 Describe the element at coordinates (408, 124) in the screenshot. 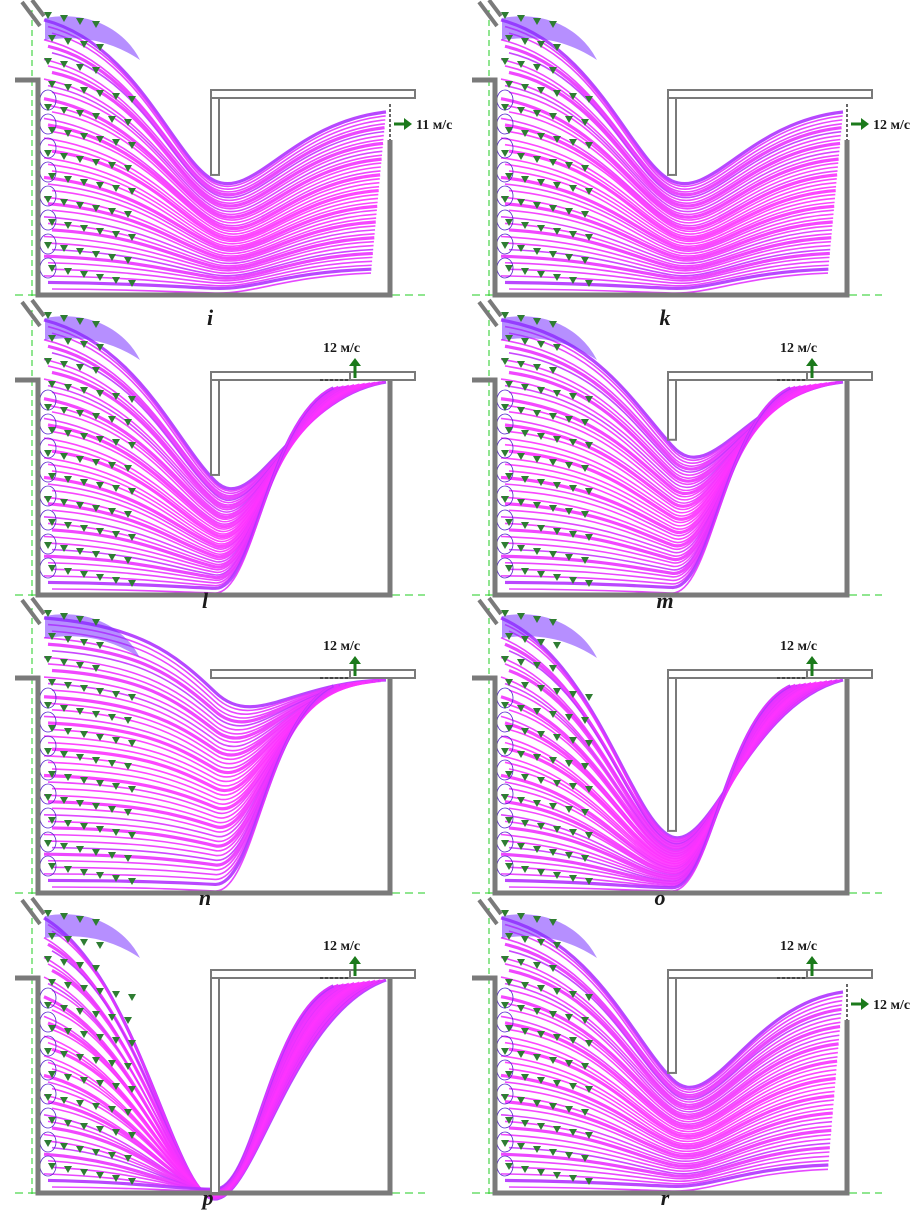

I see `side-outlet-arrow-head` at that location.